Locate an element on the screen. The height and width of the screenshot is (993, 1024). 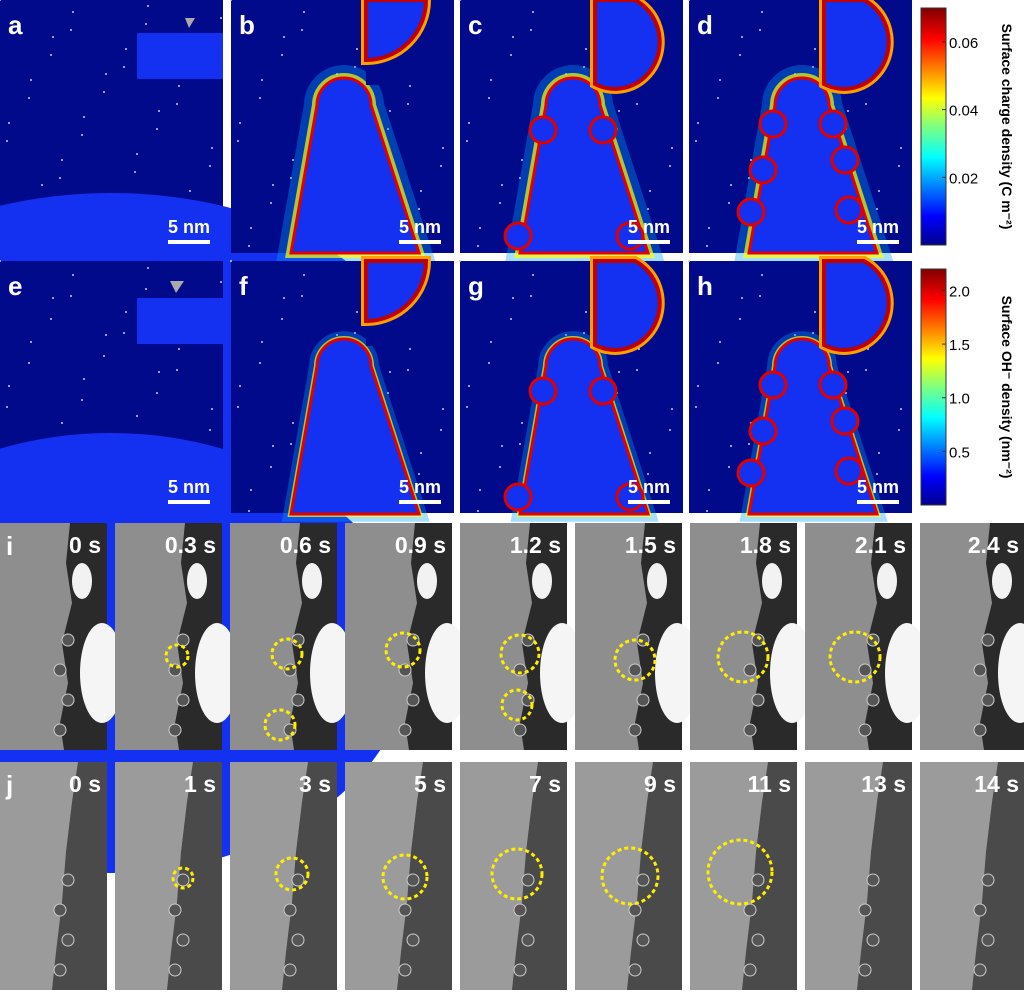
frame: 0.6 s is located at coordinates (292, 636).